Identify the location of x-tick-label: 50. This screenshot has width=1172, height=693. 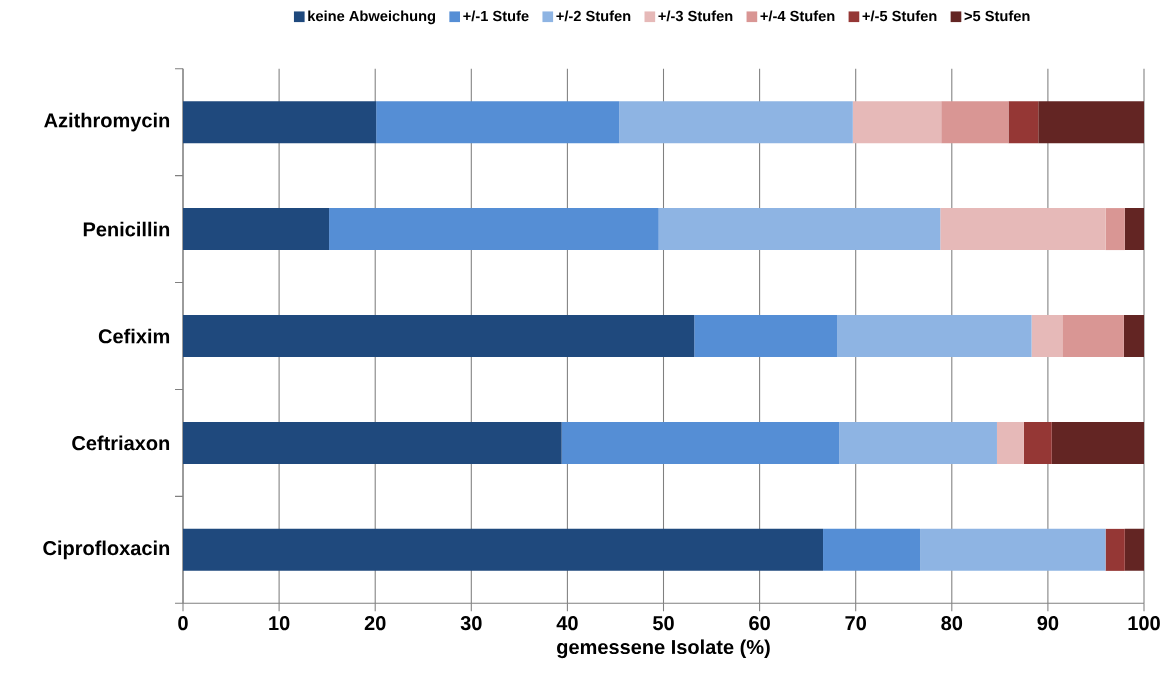
(663, 623).